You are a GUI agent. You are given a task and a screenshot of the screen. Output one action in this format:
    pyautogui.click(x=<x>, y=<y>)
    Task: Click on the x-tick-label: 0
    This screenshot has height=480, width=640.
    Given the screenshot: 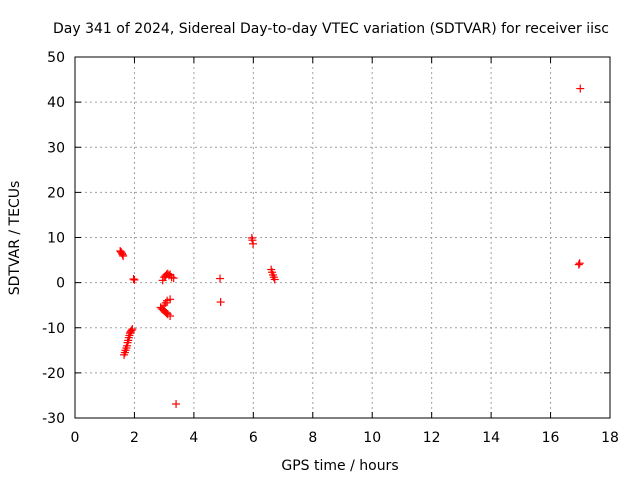 What is the action you would take?
    pyautogui.click(x=75, y=438)
    